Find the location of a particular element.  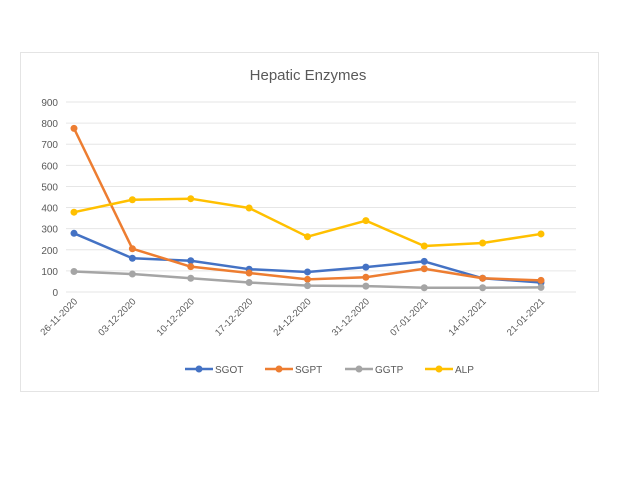

y-tick-label: 100 is located at coordinates (49, 272).